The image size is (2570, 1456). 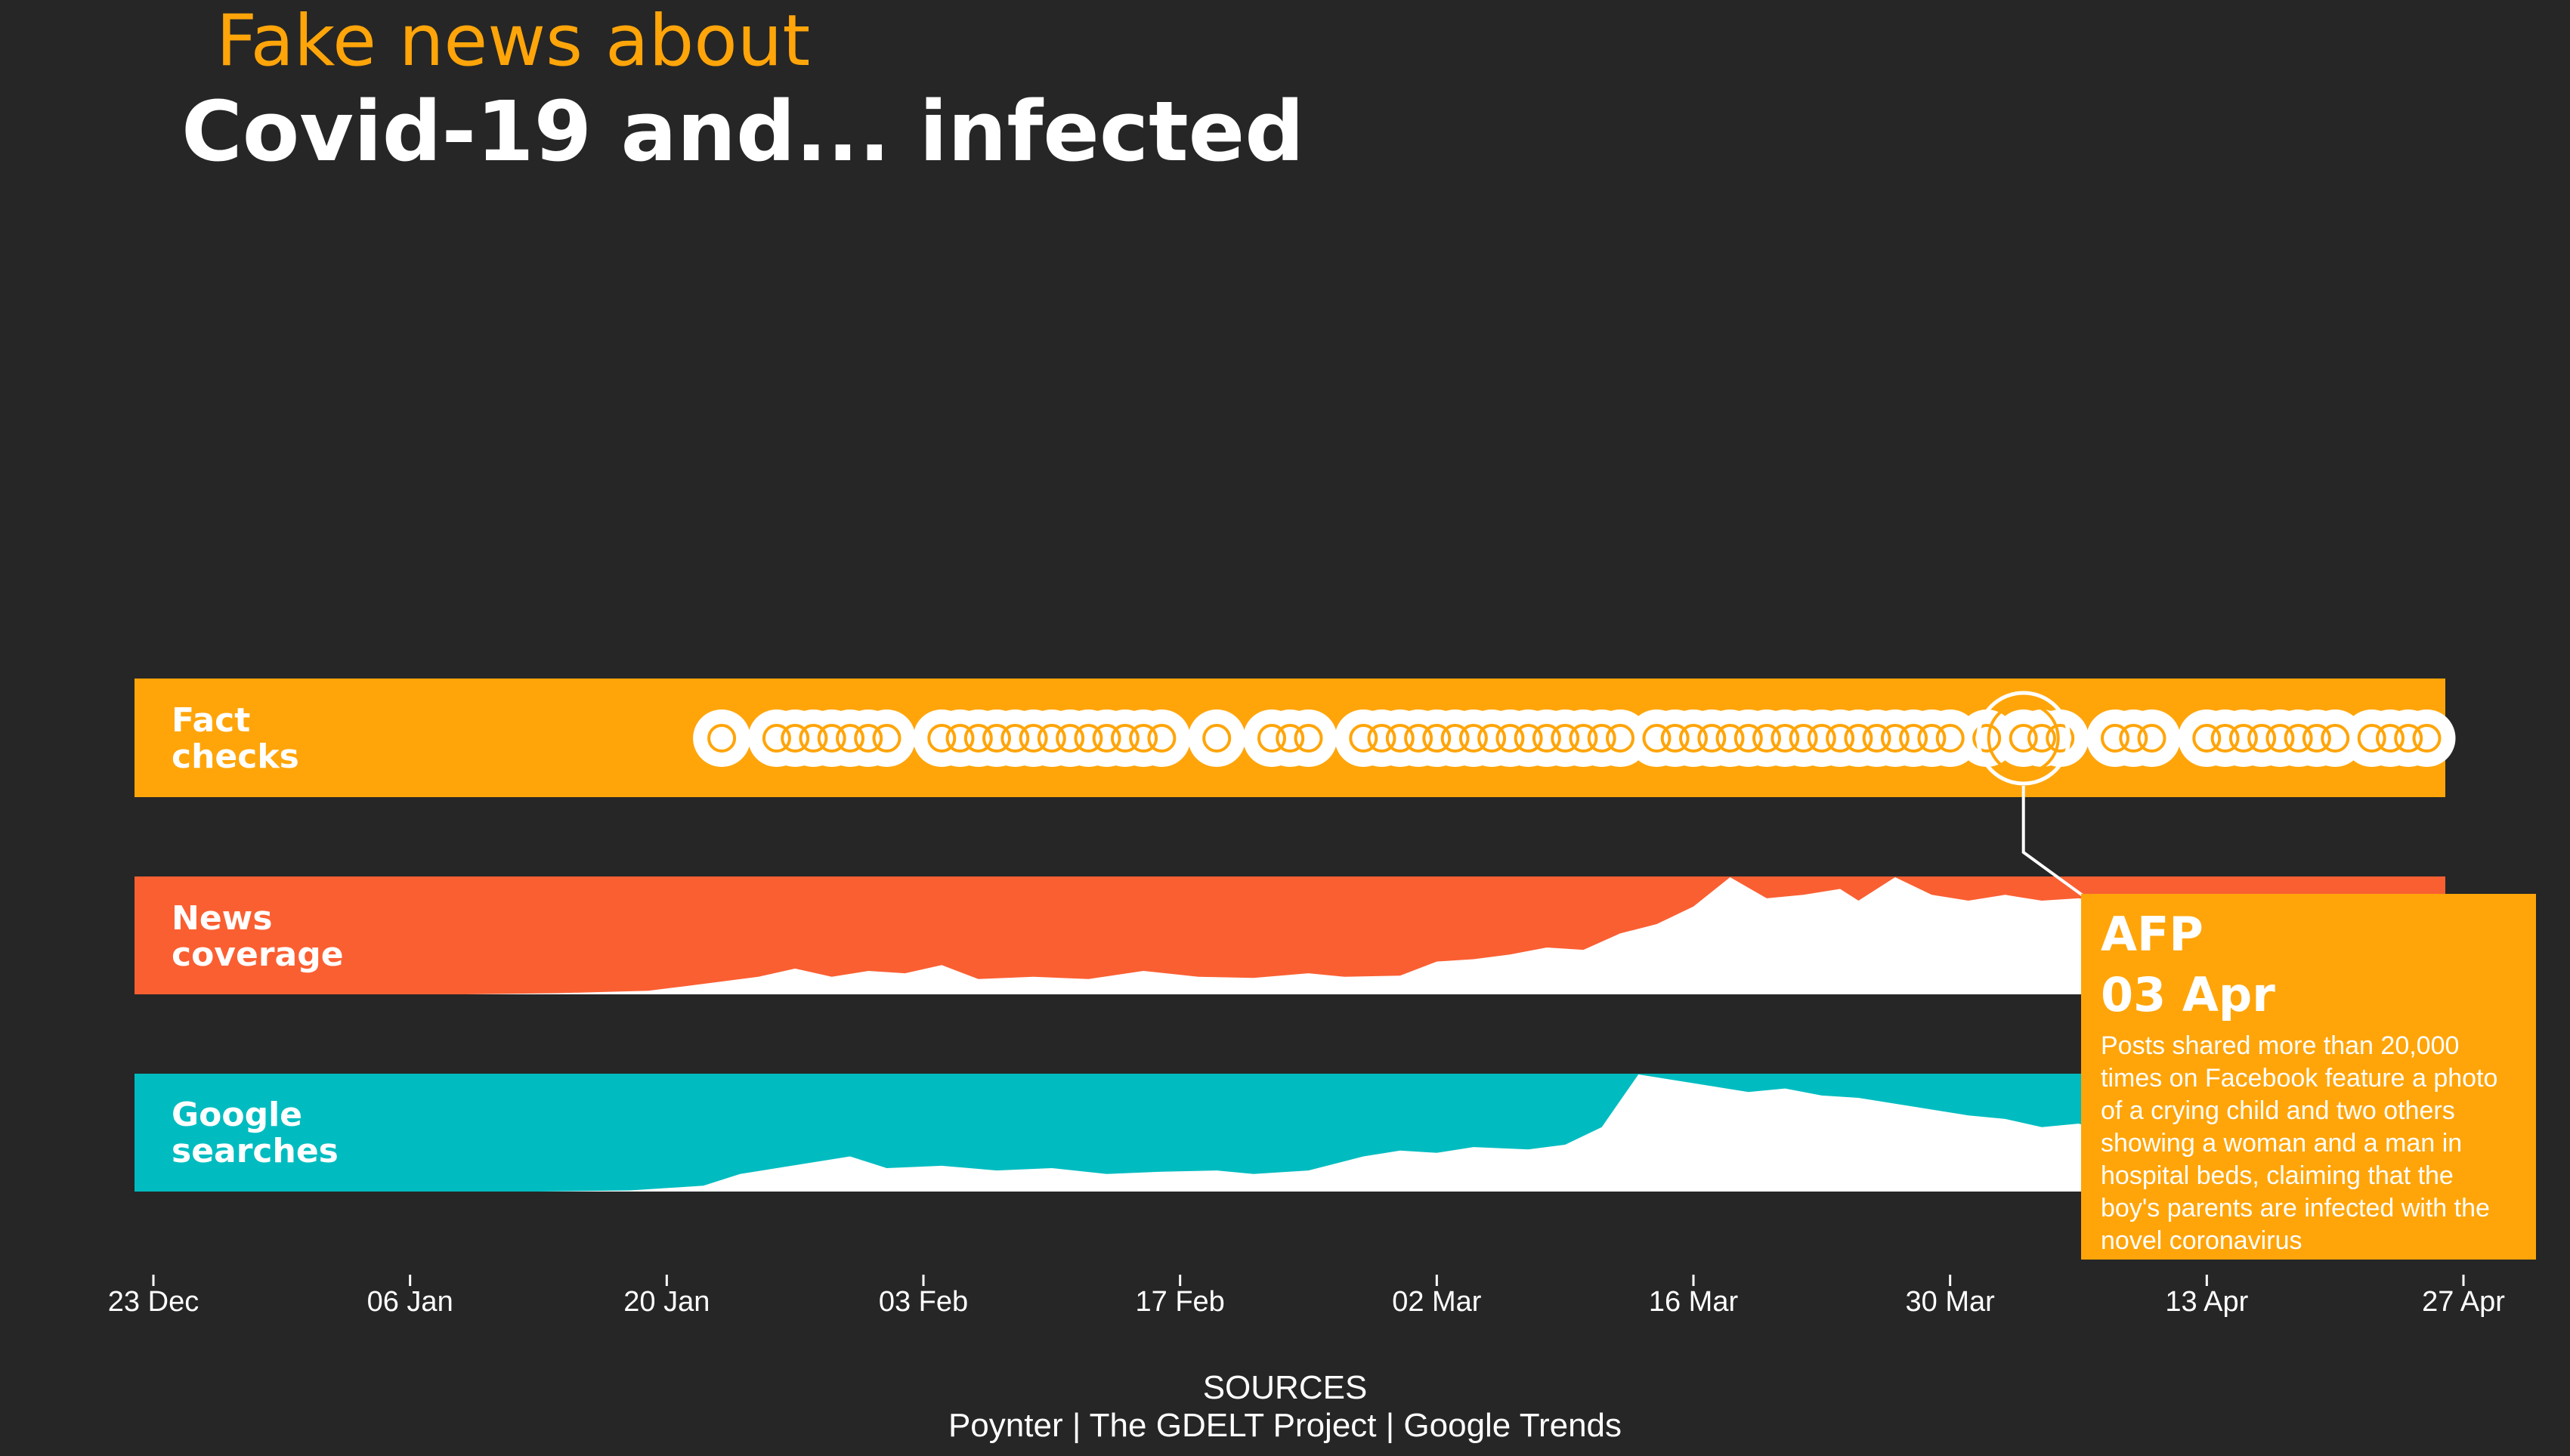 What do you see at coordinates (1308, 1280) in the screenshot?
I see `x-axis-ticks` at bounding box center [1308, 1280].